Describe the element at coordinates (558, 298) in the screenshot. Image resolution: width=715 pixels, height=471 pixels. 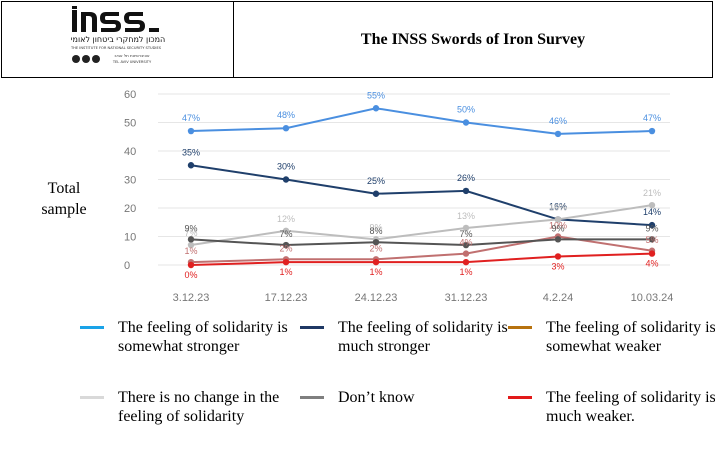
I see `x-tick-label: 4.2.24` at that location.